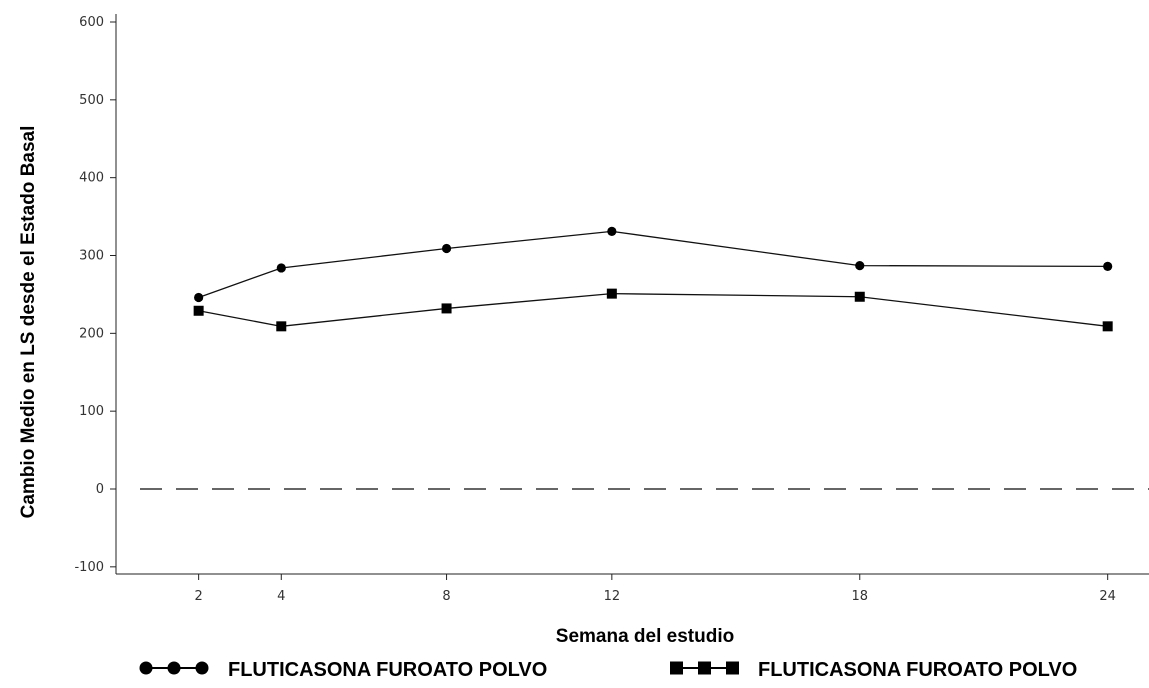 This screenshot has width=1149, height=688. I want to click on x-axis-title: Semana del estudio, so click(645, 636).